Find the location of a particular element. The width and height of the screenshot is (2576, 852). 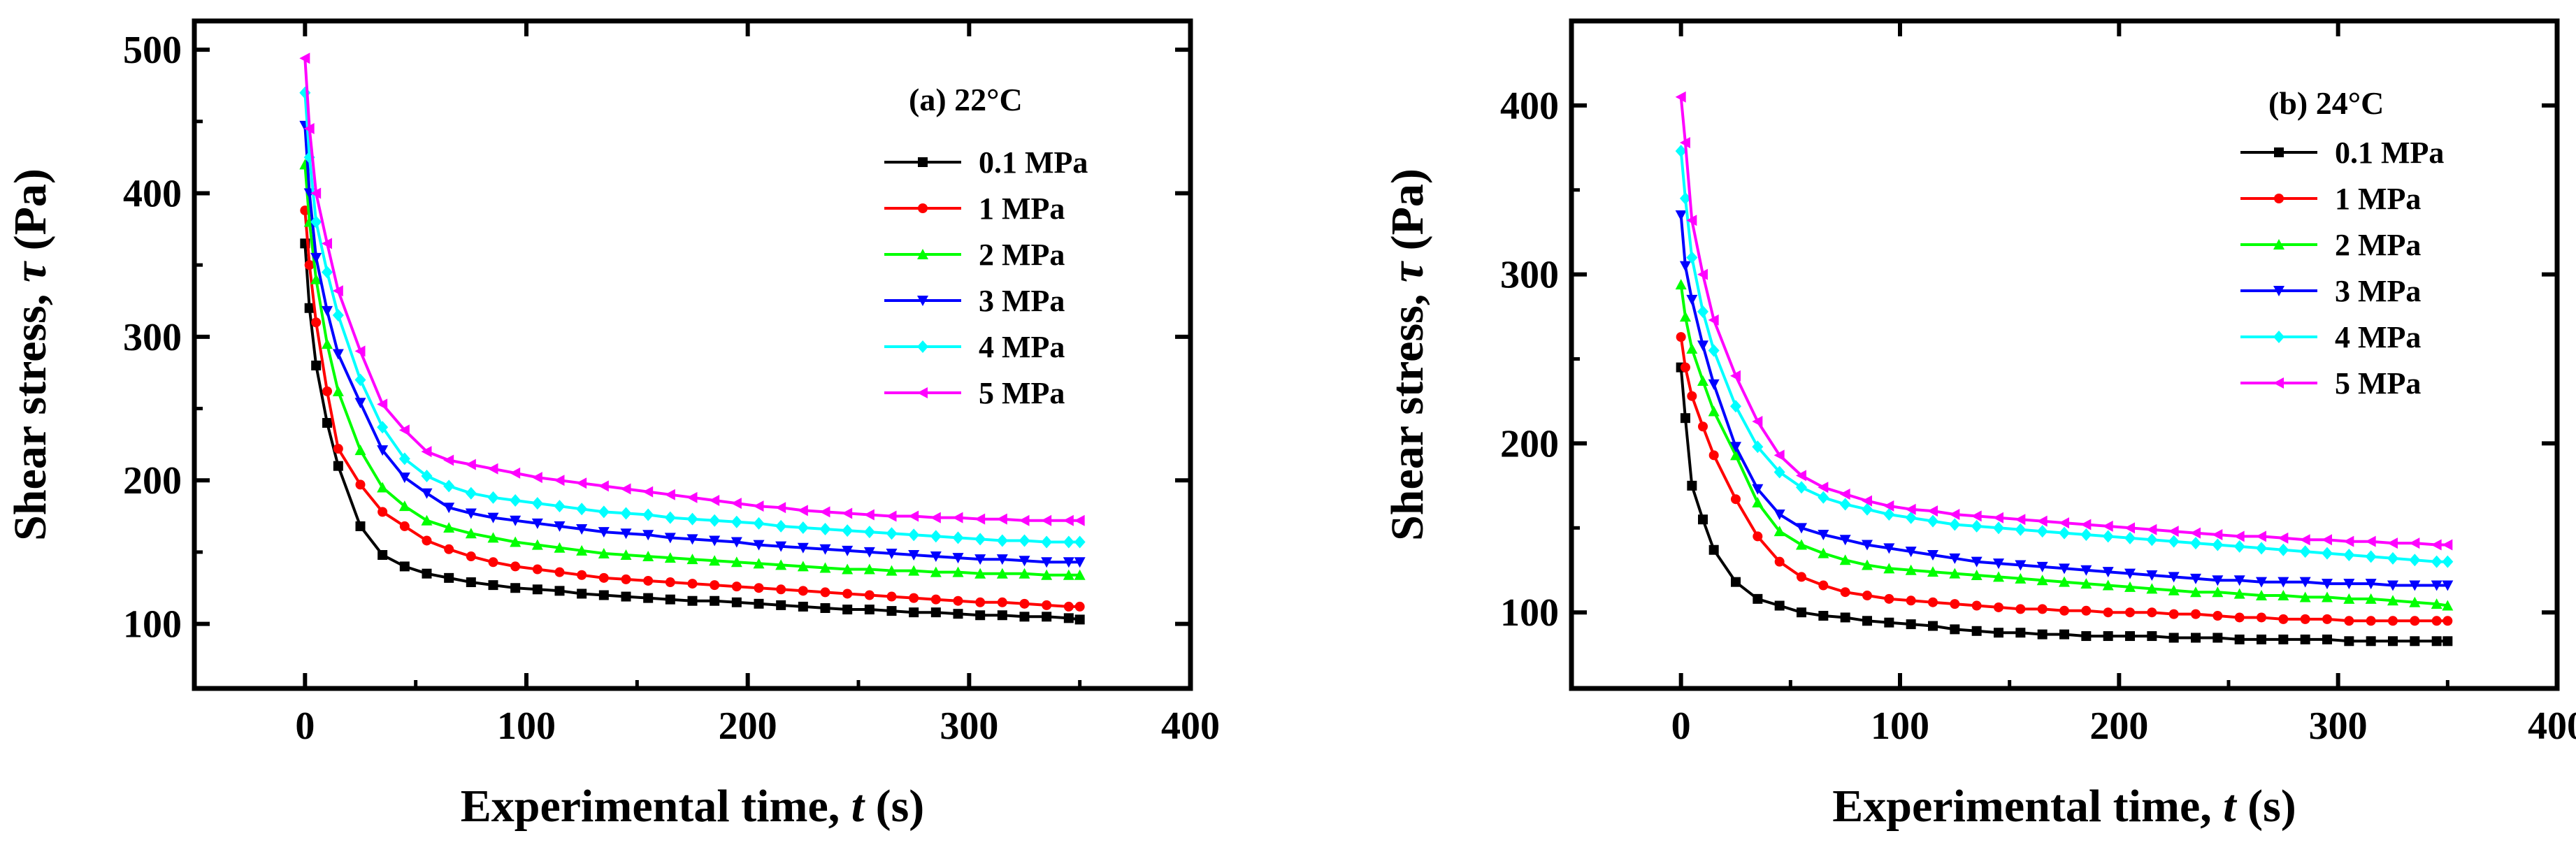

y-tick-label: 300 is located at coordinates (152, 337).